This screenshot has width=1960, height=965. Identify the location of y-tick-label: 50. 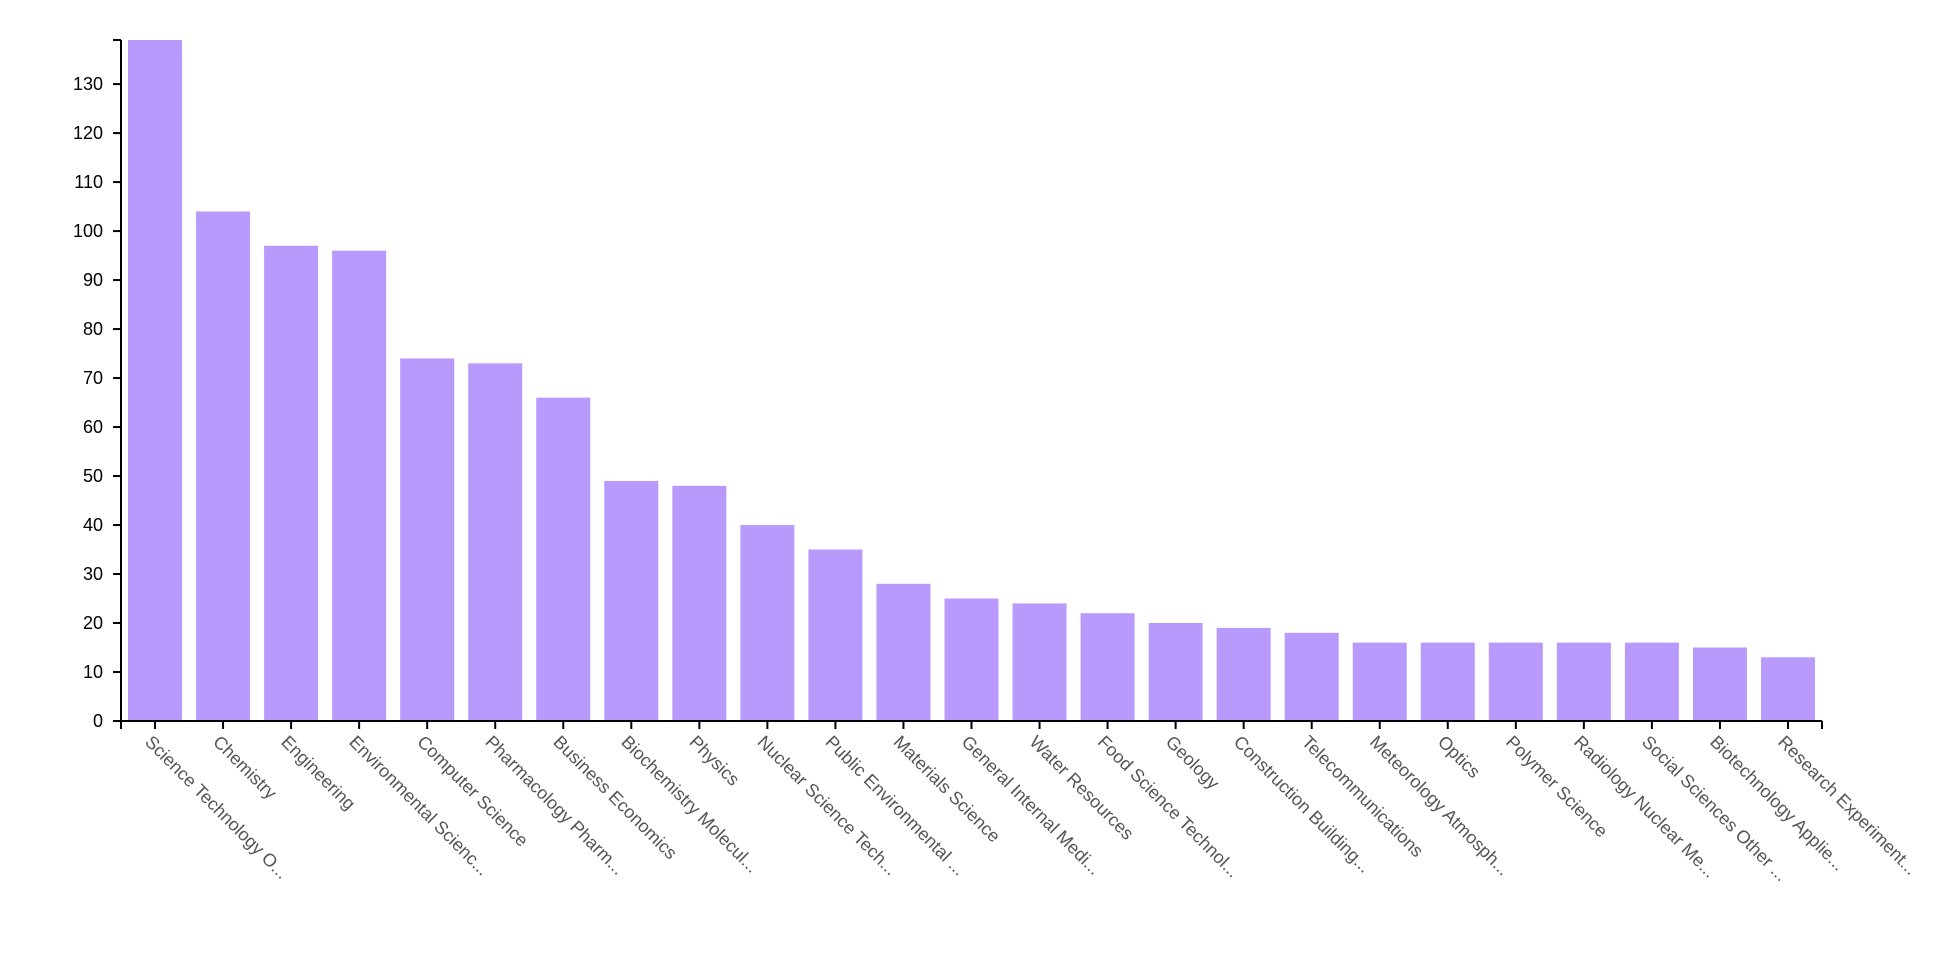
(93, 476).